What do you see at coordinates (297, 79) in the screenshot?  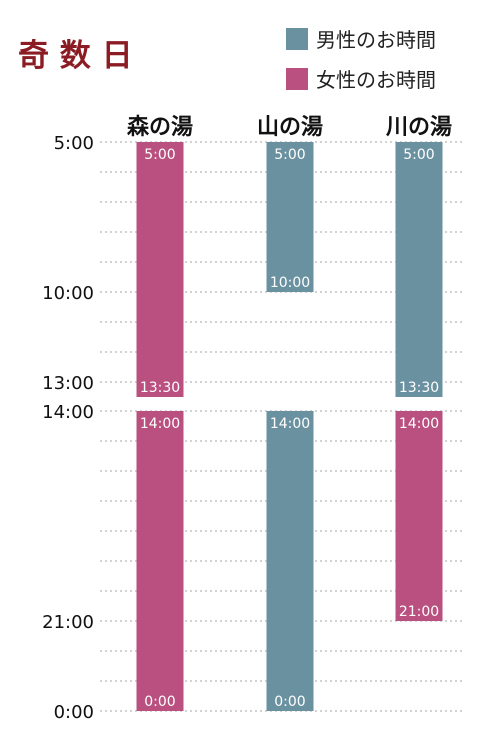 I see `legend-swatch-female` at bounding box center [297, 79].